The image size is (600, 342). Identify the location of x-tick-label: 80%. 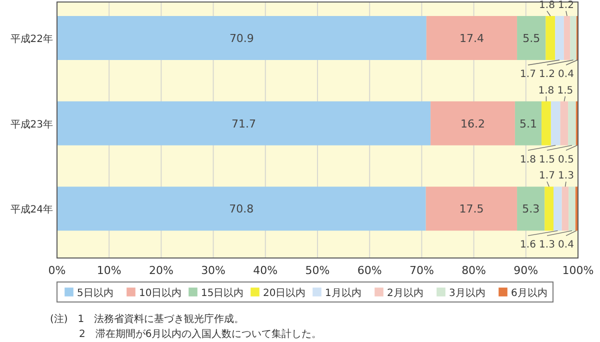
(474, 270).